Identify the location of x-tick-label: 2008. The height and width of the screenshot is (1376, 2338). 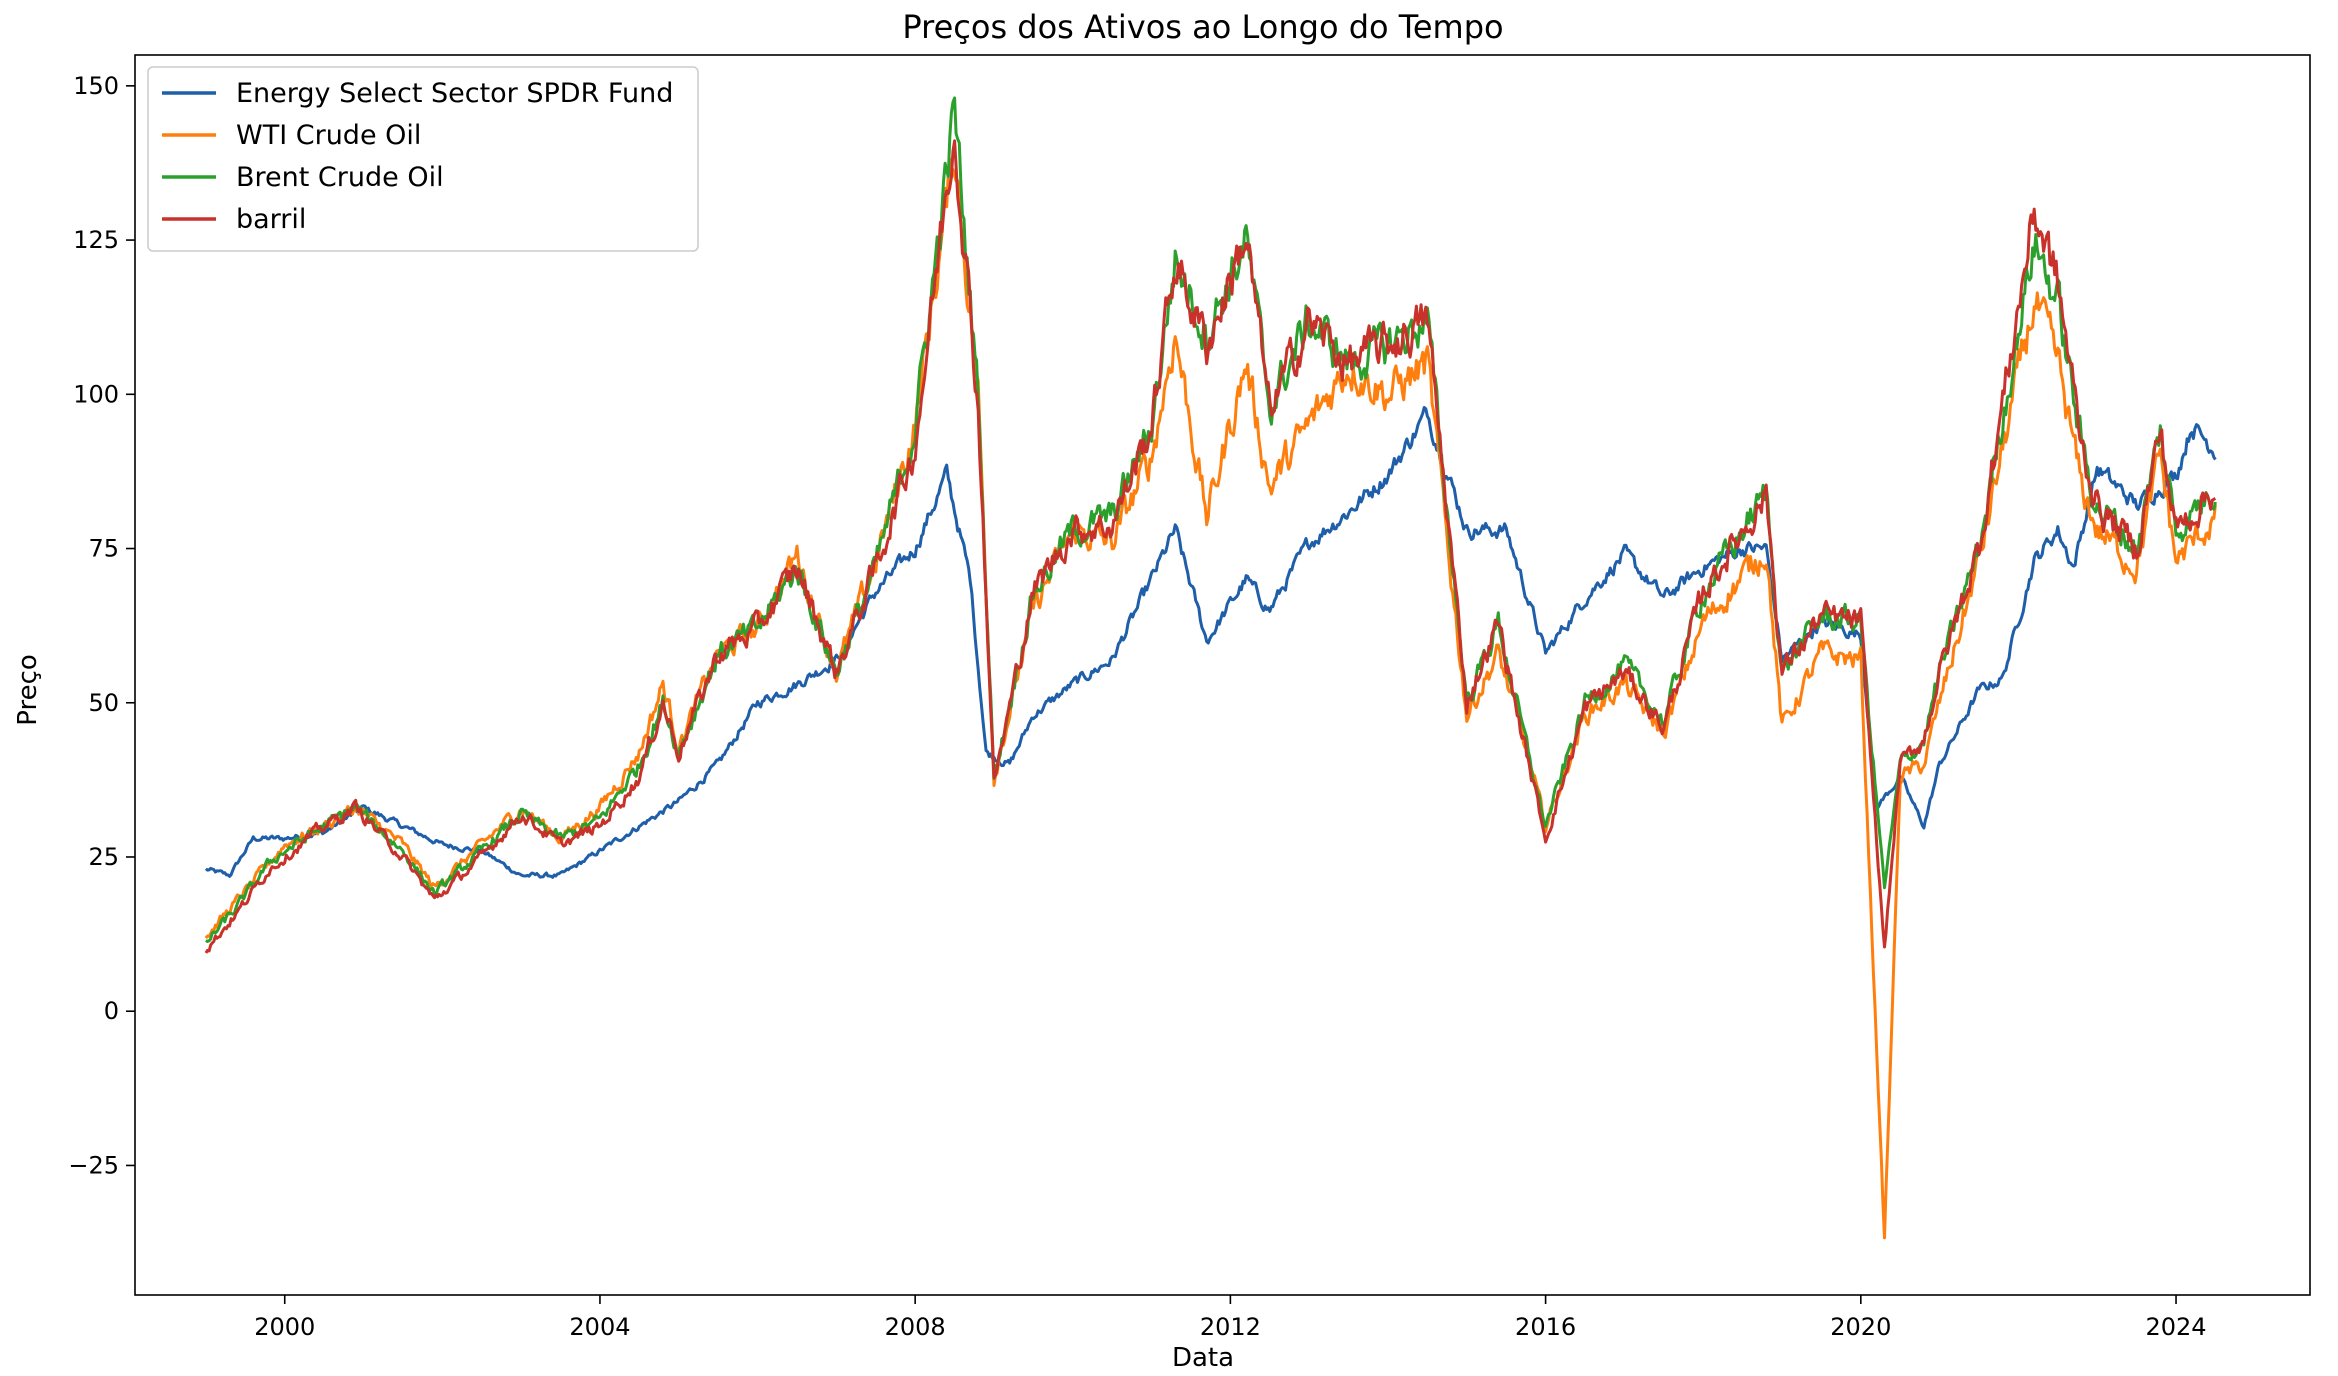
(915, 1327).